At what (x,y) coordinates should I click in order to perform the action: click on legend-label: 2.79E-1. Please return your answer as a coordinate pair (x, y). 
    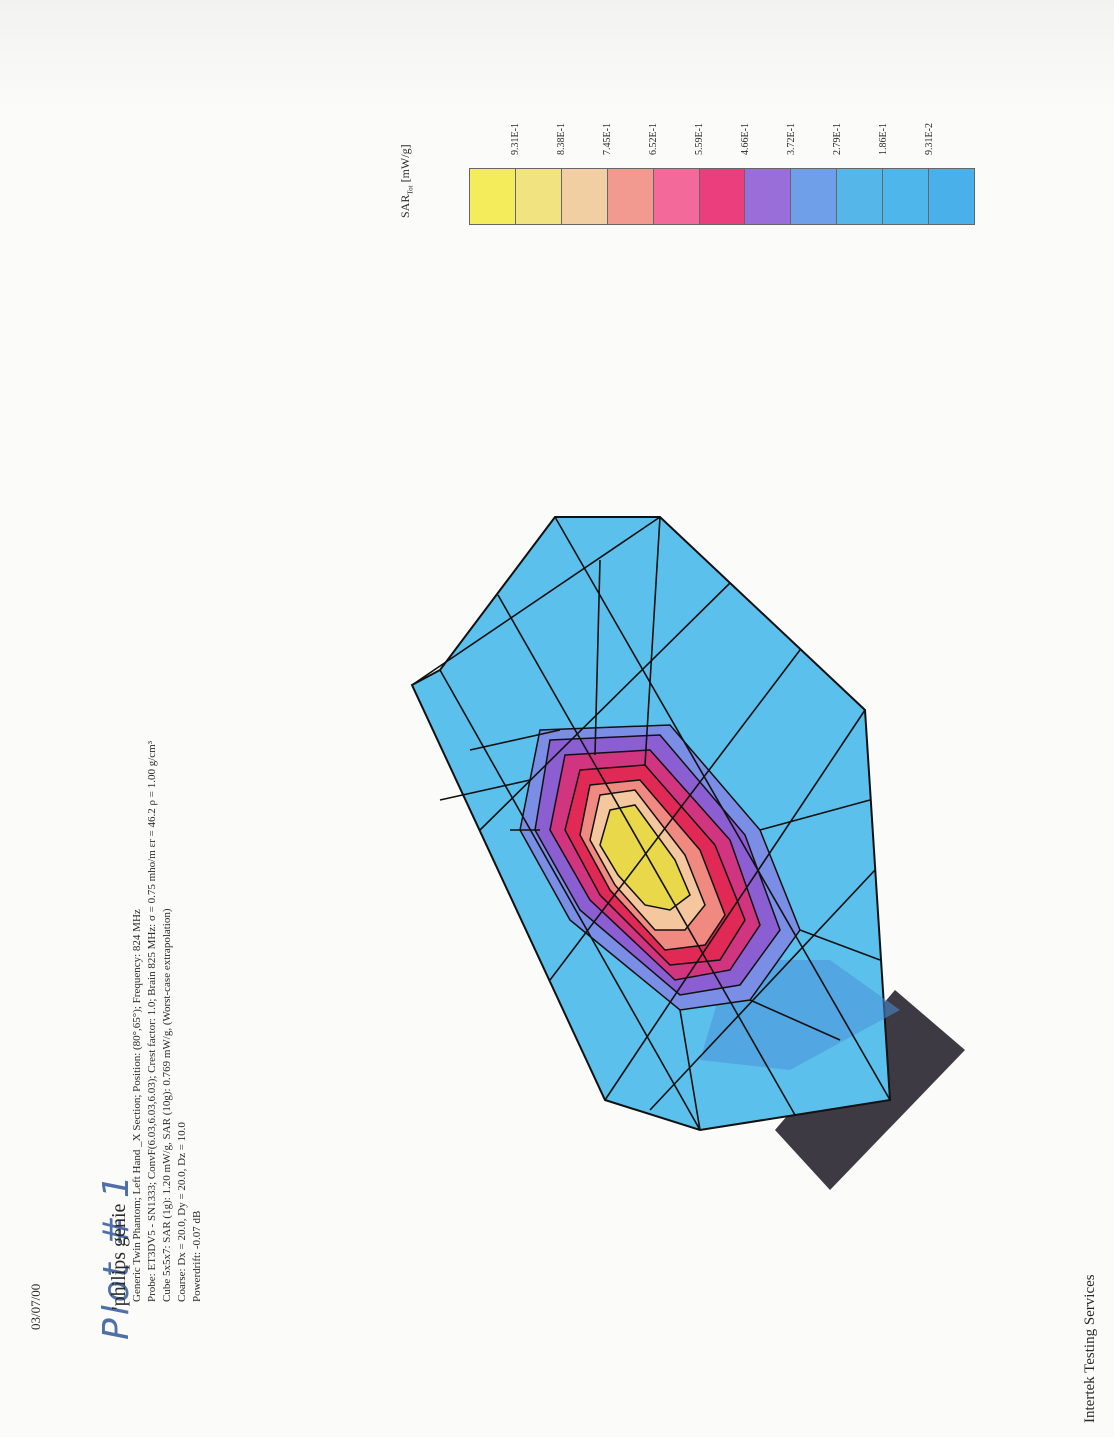
    Looking at the image, I should click on (837, 139).